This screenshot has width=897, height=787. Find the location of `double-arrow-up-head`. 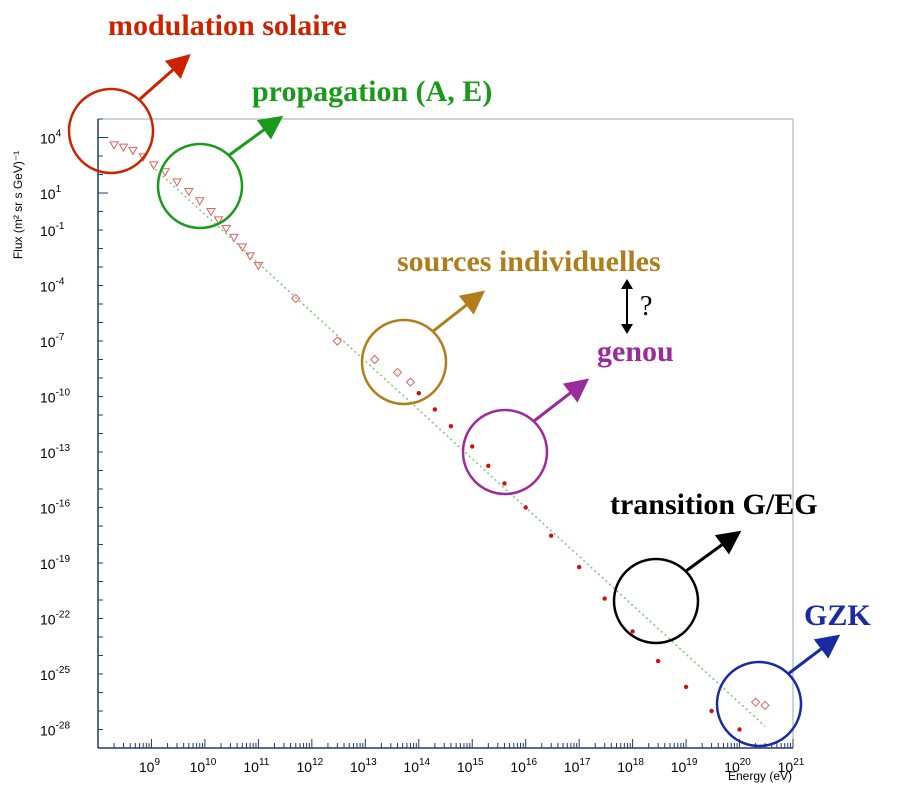

double-arrow-up-head is located at coordinates (627, 284).